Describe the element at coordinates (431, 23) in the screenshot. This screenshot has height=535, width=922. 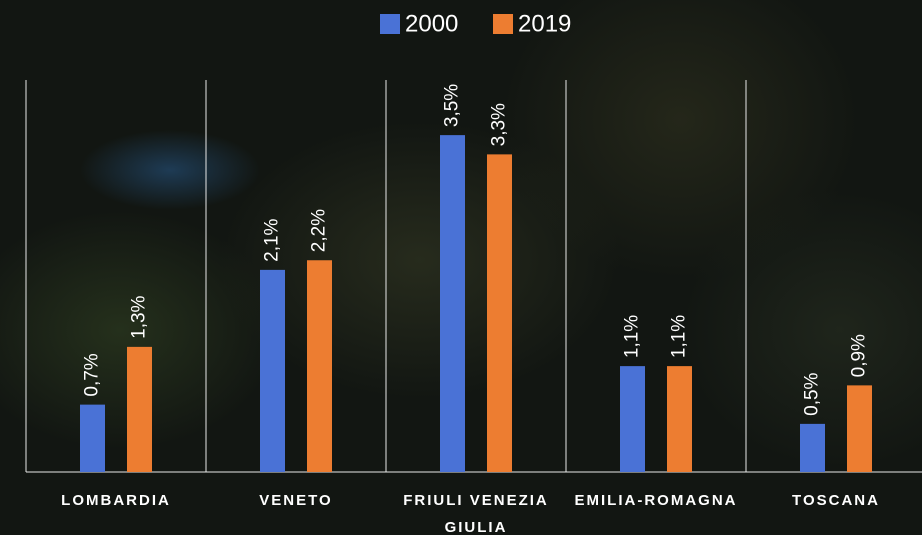
I see `legend-label: 2000` at that location.